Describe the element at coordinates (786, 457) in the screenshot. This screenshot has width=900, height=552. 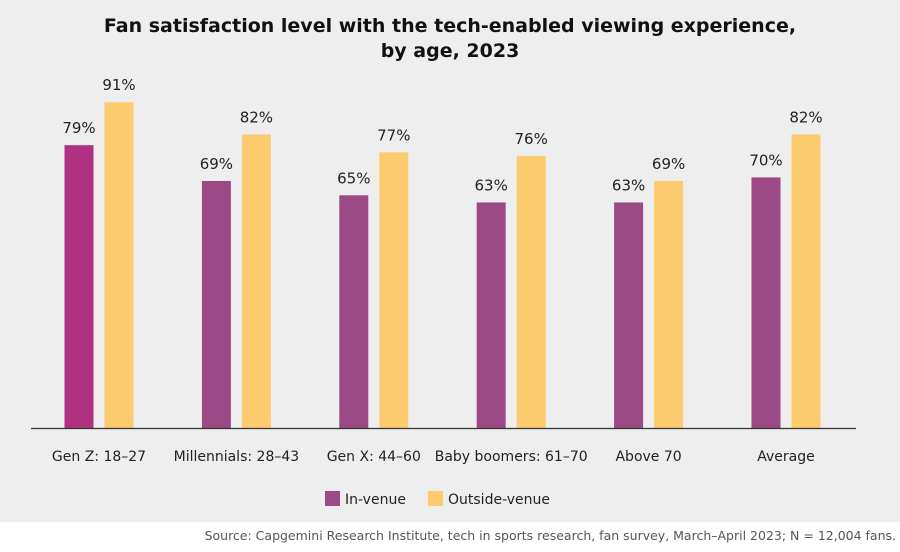
I see `category-label-average: Average` at that location.